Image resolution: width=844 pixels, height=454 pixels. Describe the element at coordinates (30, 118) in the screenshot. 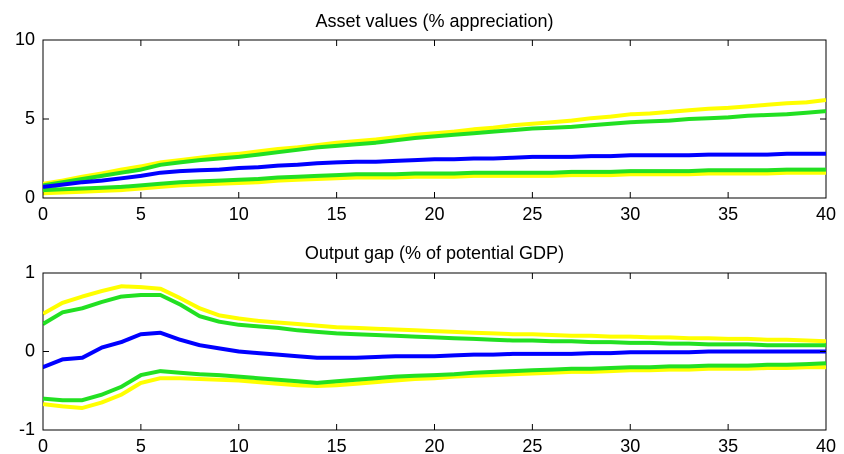

I see `y-tick-label: 5` at that location.